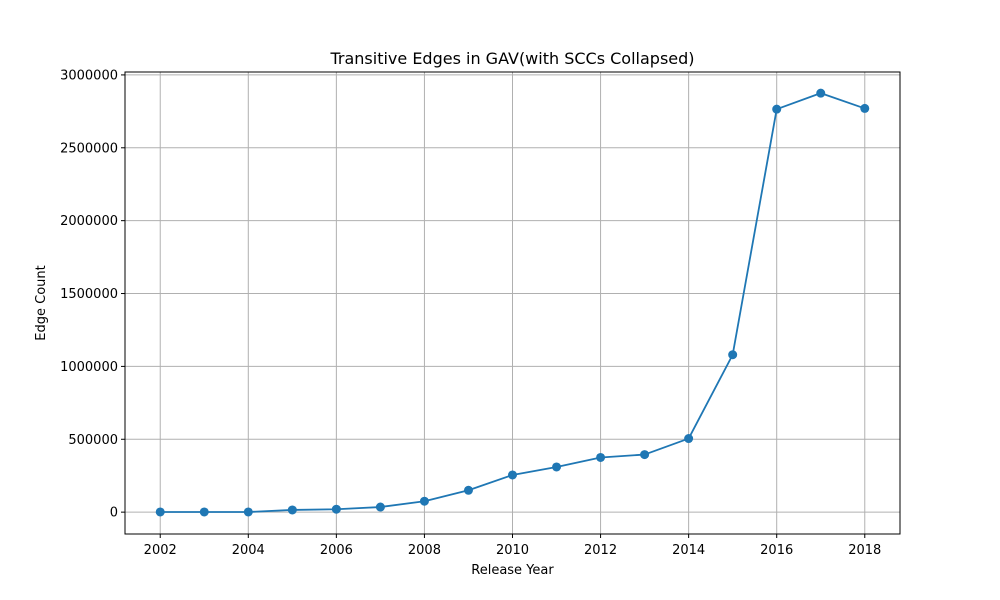  What do you see at coordinates (93, 440) in the screenshot?
I see `y-tick-label: 500000` at bounding box center [93, 440].